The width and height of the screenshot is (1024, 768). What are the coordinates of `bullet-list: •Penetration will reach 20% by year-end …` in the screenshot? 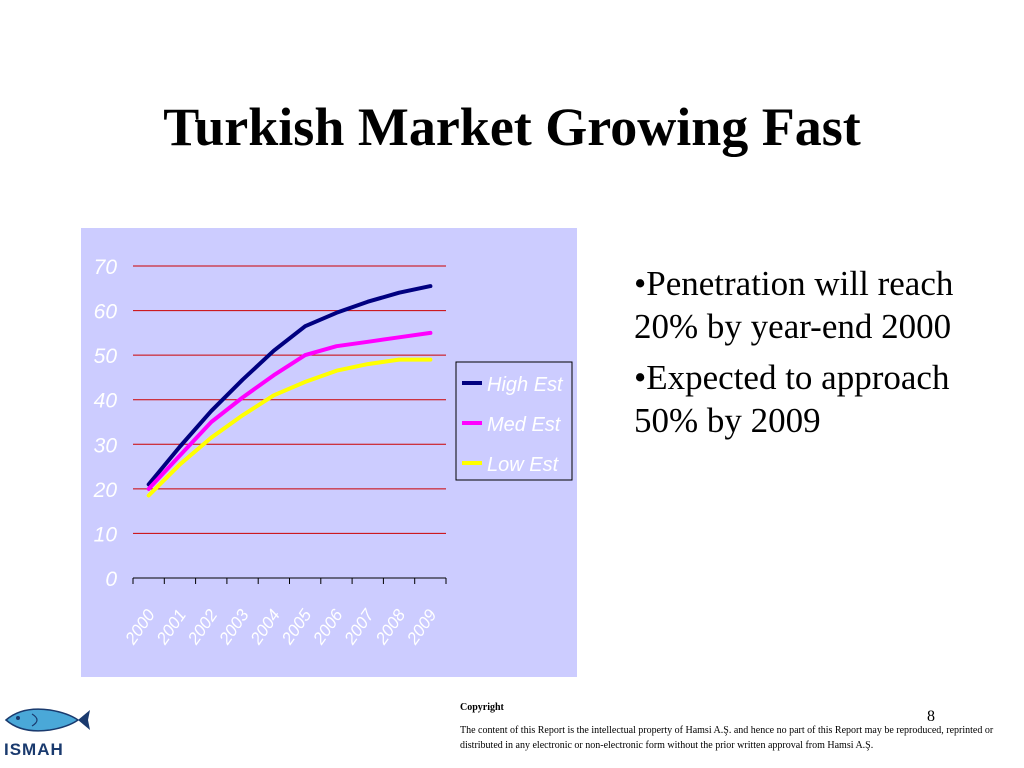 It's located at (819, 356).